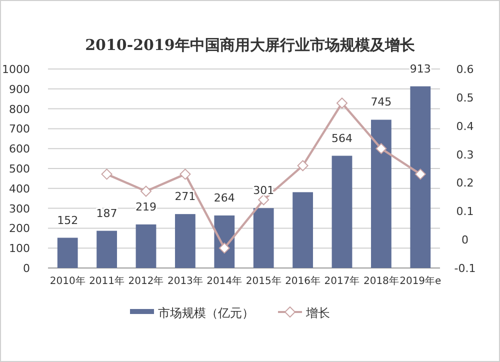 The height and width of the screenshot is (362, 500). What do you see at coordinates (19, 129) in the screenshot?
I see `y-tick-label: 700` at bounding box center [19, 129].